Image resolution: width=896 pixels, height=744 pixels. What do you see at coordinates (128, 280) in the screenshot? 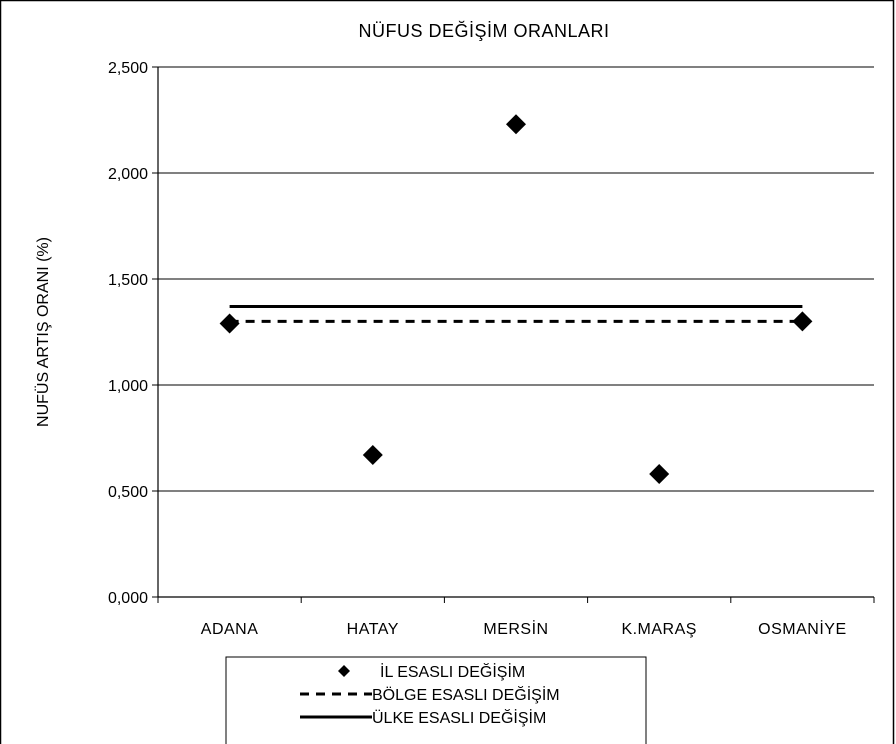
I see `y-tick-label: 1,500` at bounding box center [128, 280].